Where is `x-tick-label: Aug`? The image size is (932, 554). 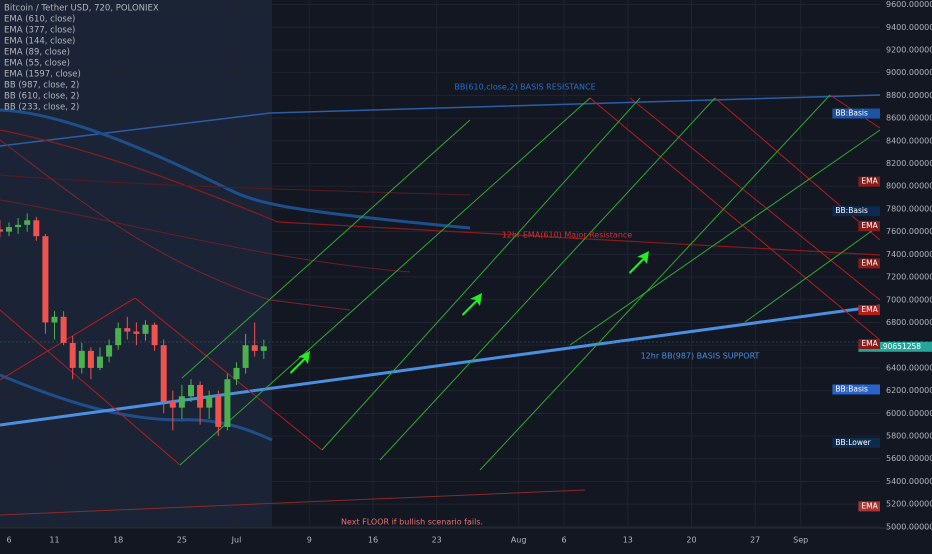 x-tick-label: Aug is located at coordinates (519, 540).